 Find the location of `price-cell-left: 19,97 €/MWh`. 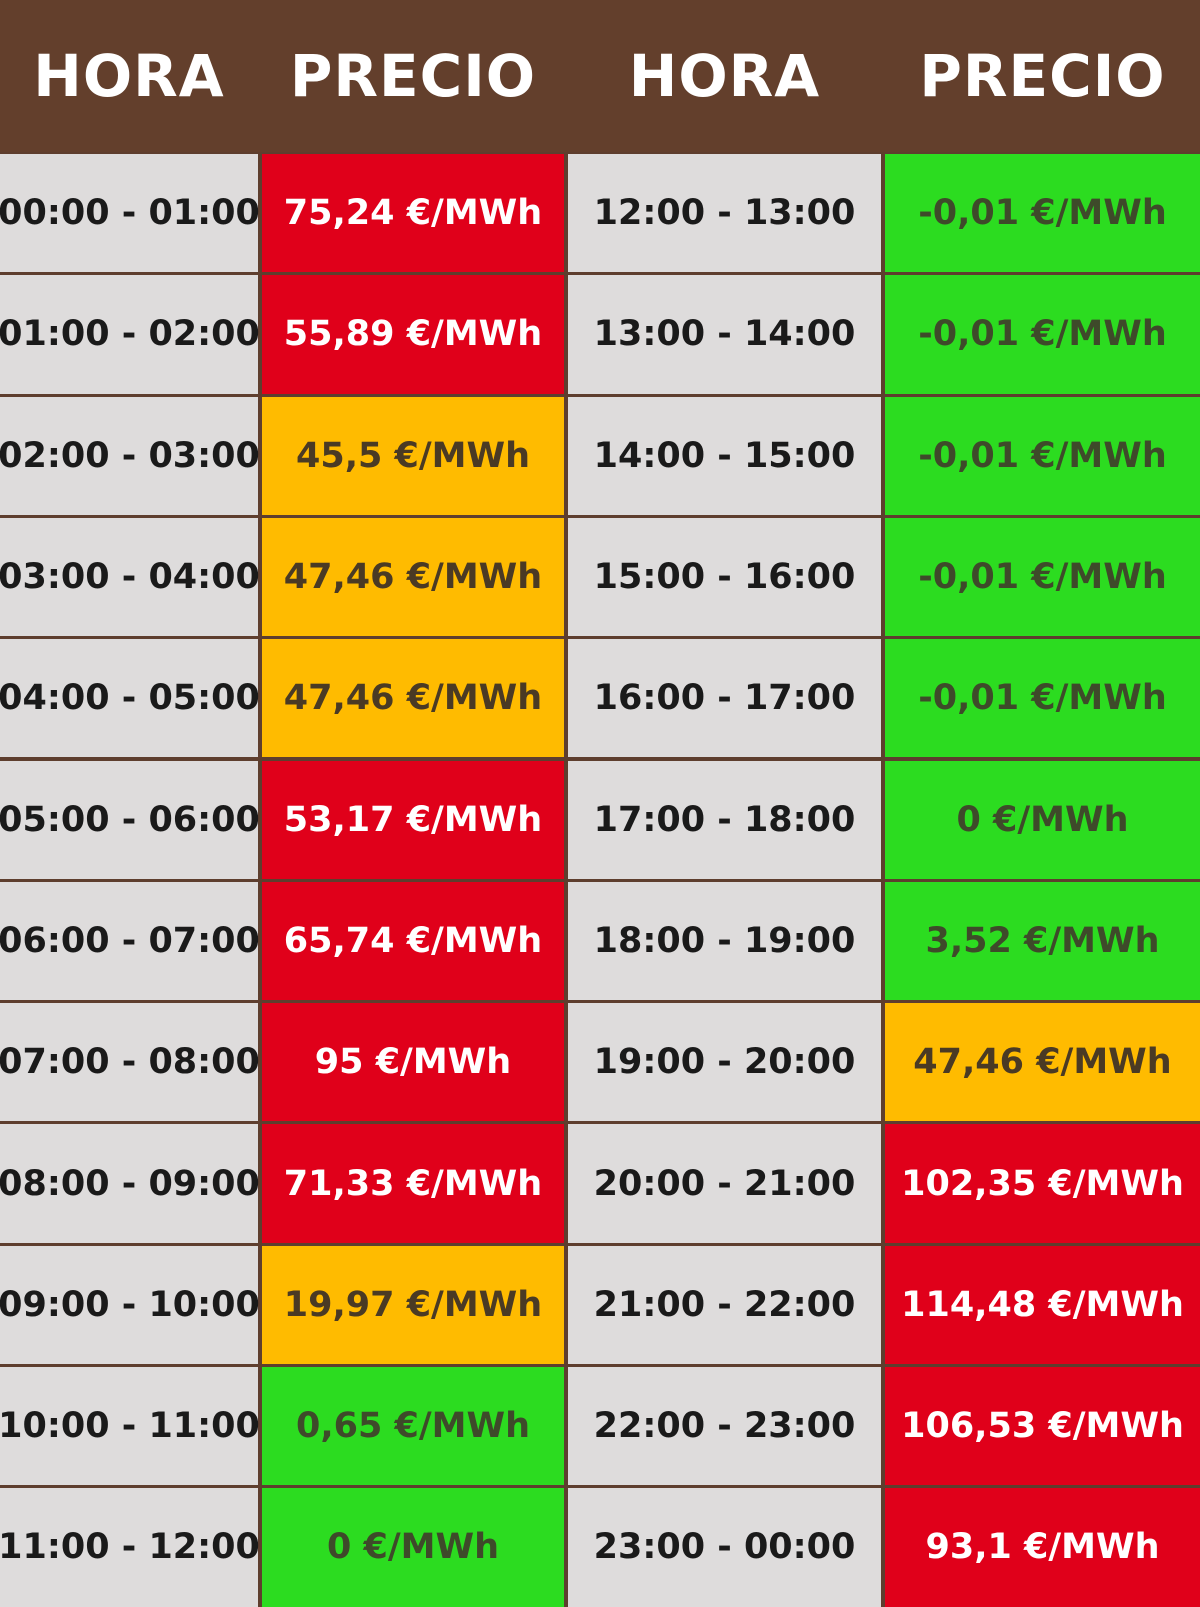

price-cell-left: 19,97 €/MWh is located at coordinates (413, 1304).